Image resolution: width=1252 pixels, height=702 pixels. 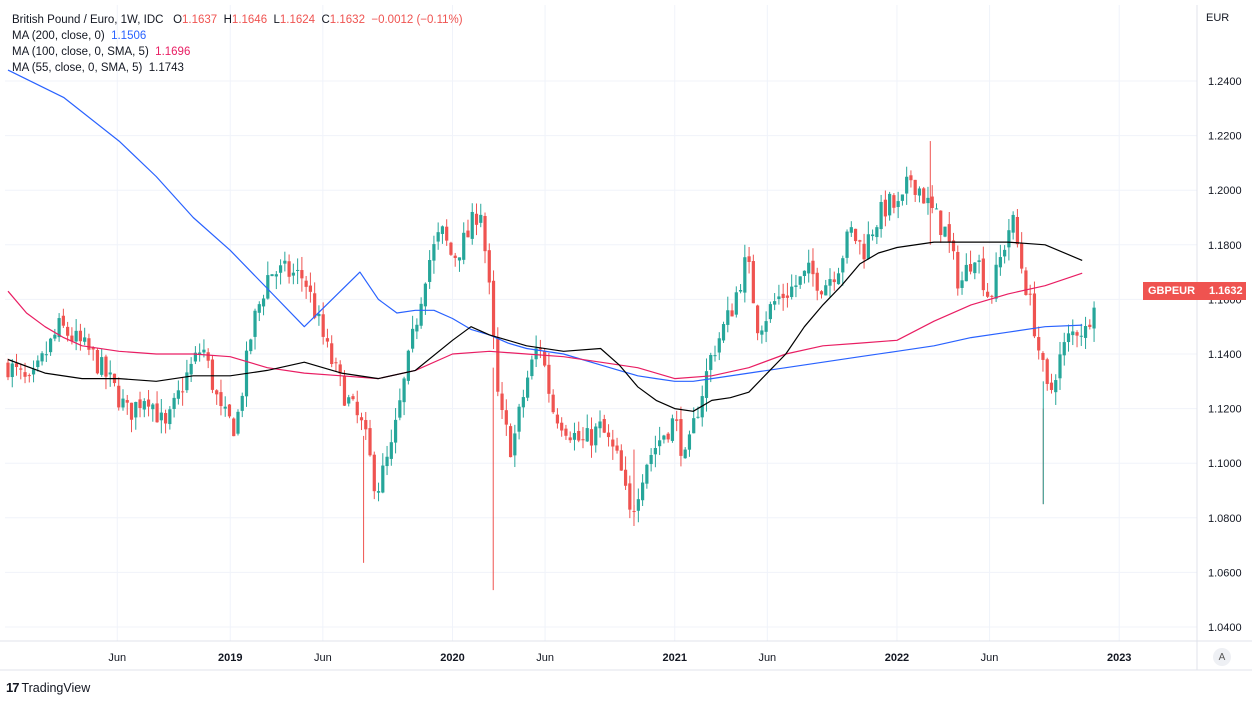 I want to click on y-tick-label: 1.1800, so click(x=1225, y=246).